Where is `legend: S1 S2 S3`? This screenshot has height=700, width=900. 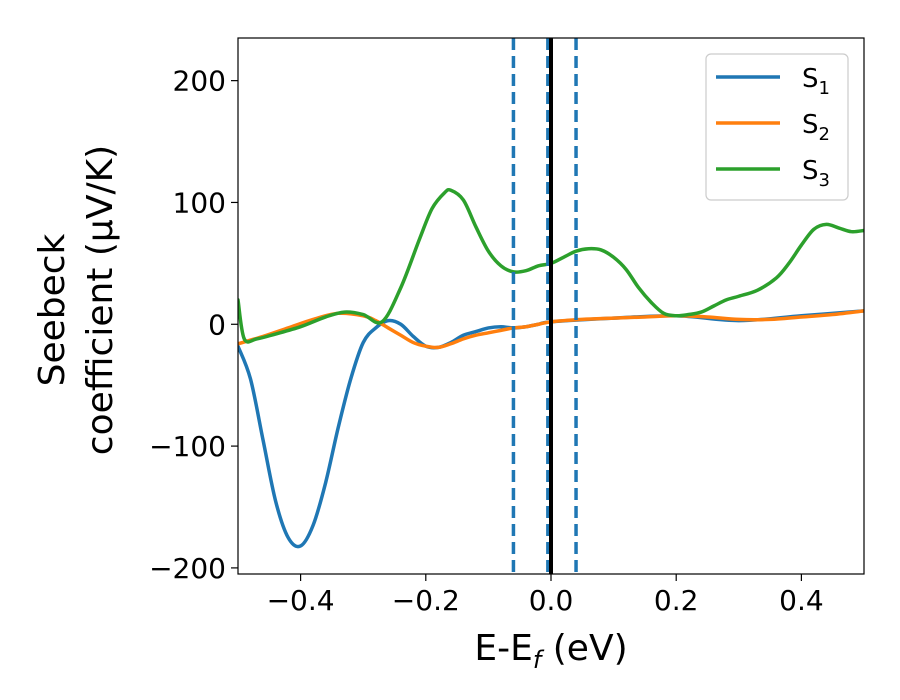
legend: S1 S2 S3 is located at coordinates (777, 127).